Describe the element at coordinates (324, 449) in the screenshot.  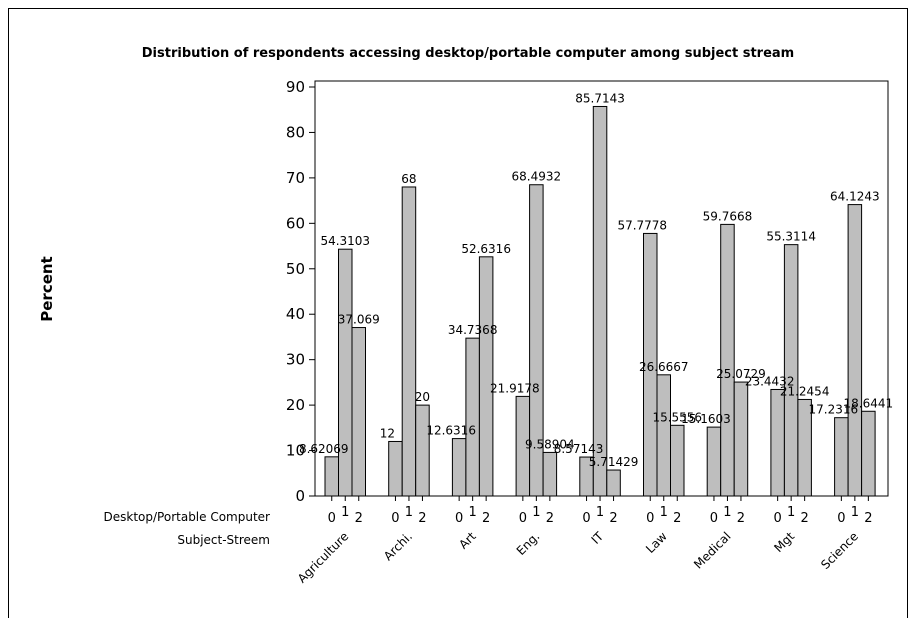
I see `data-label: 8.62069` at that location.